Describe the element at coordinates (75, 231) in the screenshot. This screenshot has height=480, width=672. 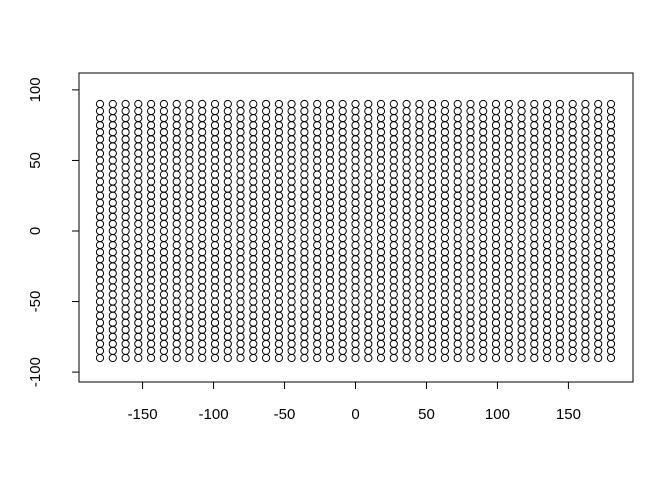
I see `y-axis` at that location.